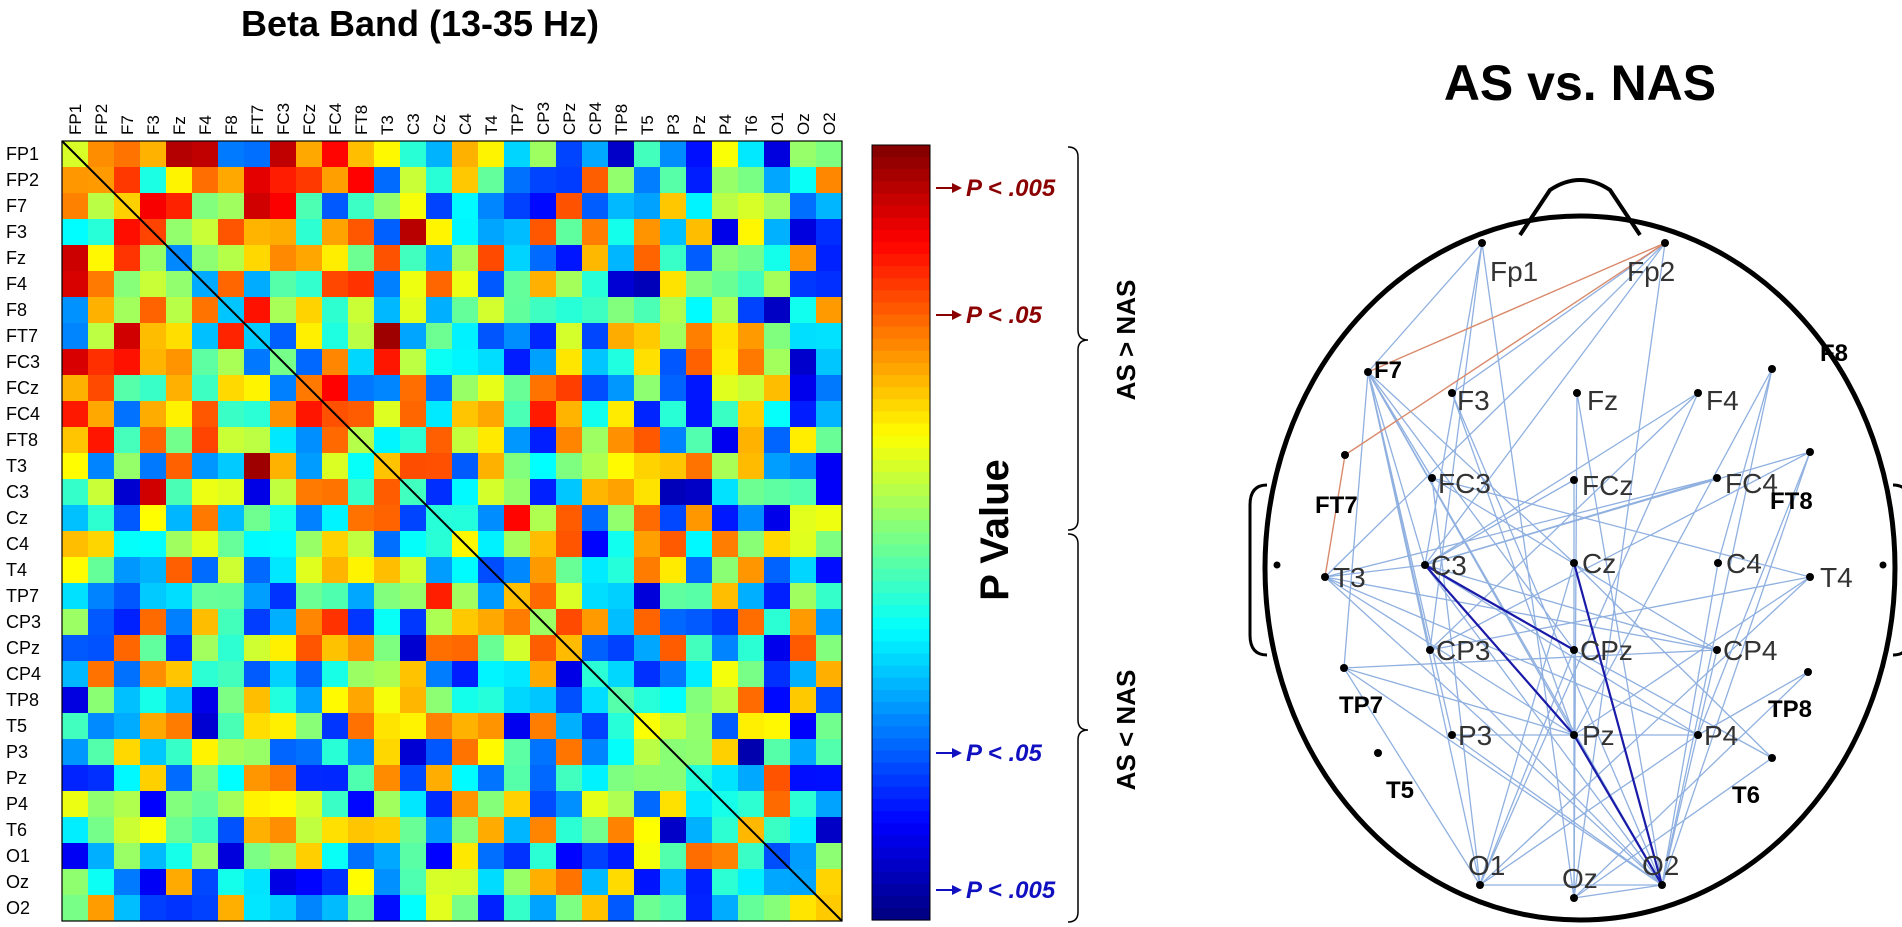 The image size is (1902, 927). What do you see at coordinates (257, 466) in the screenshot?
I see `heatmap-cell-T3-FT7` at bounding box center [257, 466].